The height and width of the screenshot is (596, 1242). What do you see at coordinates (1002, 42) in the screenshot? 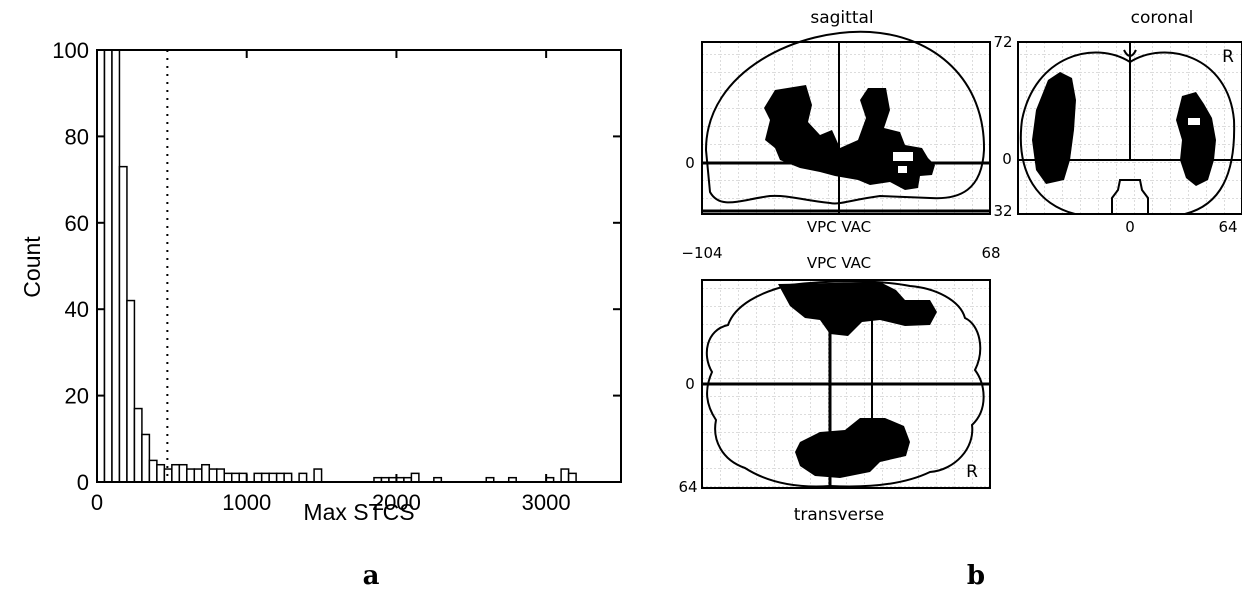
I see `sagittal-top-label: 72` at bounding box center [1002, 42].